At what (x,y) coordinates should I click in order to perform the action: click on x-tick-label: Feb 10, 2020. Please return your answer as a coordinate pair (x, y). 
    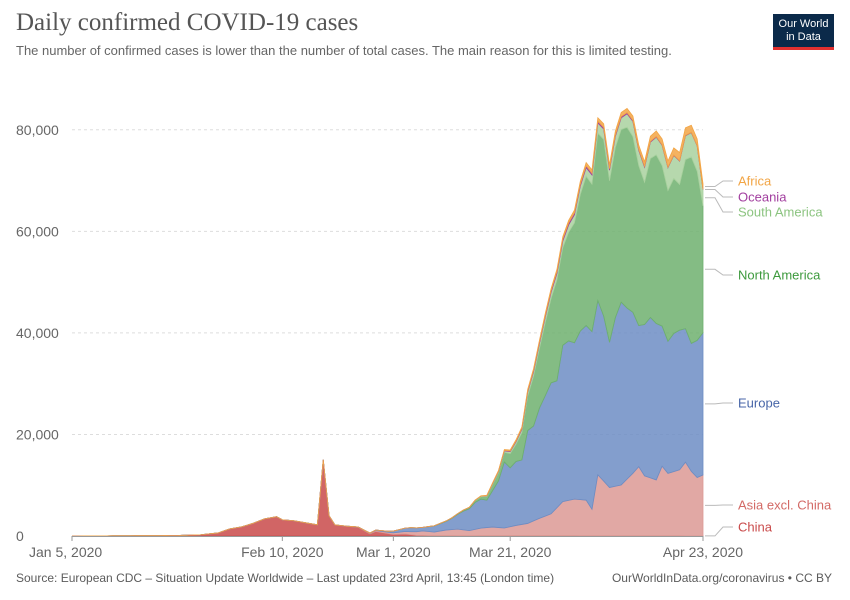
    Looking at the image, I should click on (282, 552).